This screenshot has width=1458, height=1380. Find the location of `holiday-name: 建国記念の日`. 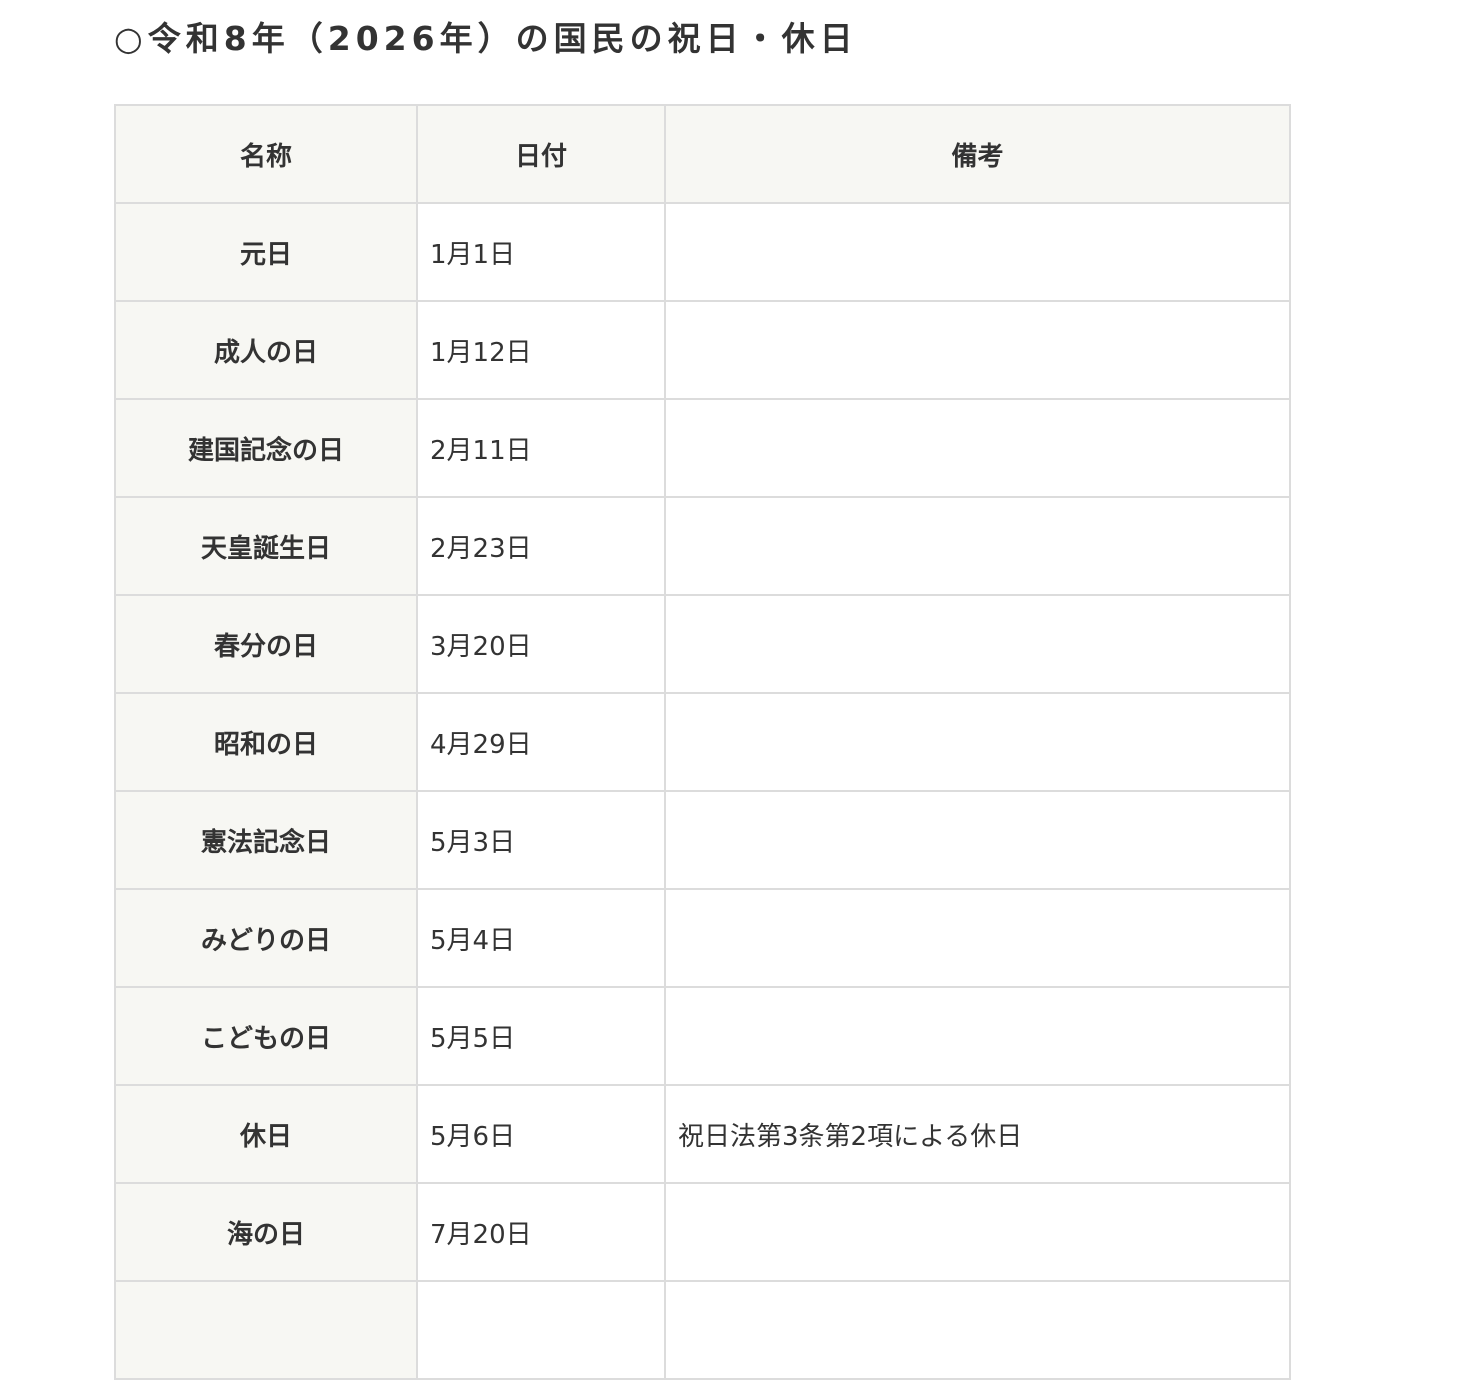

holiday-name: 建国記念の日 is located at coordinates (266, 448).